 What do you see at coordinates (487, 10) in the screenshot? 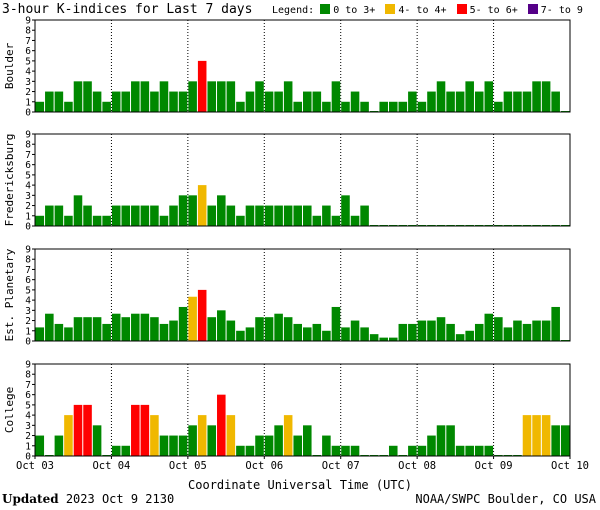
I see `legend-item-red: 5- to 6+` at bounding box center [487, 10].